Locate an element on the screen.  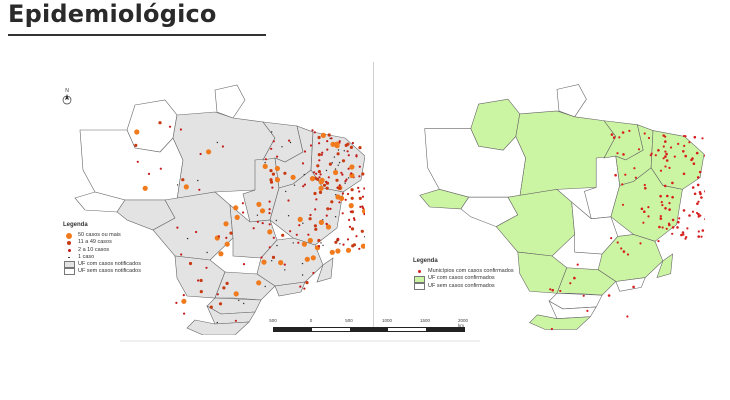
scale-label: 2000 km is located at coordinates (463, 323).